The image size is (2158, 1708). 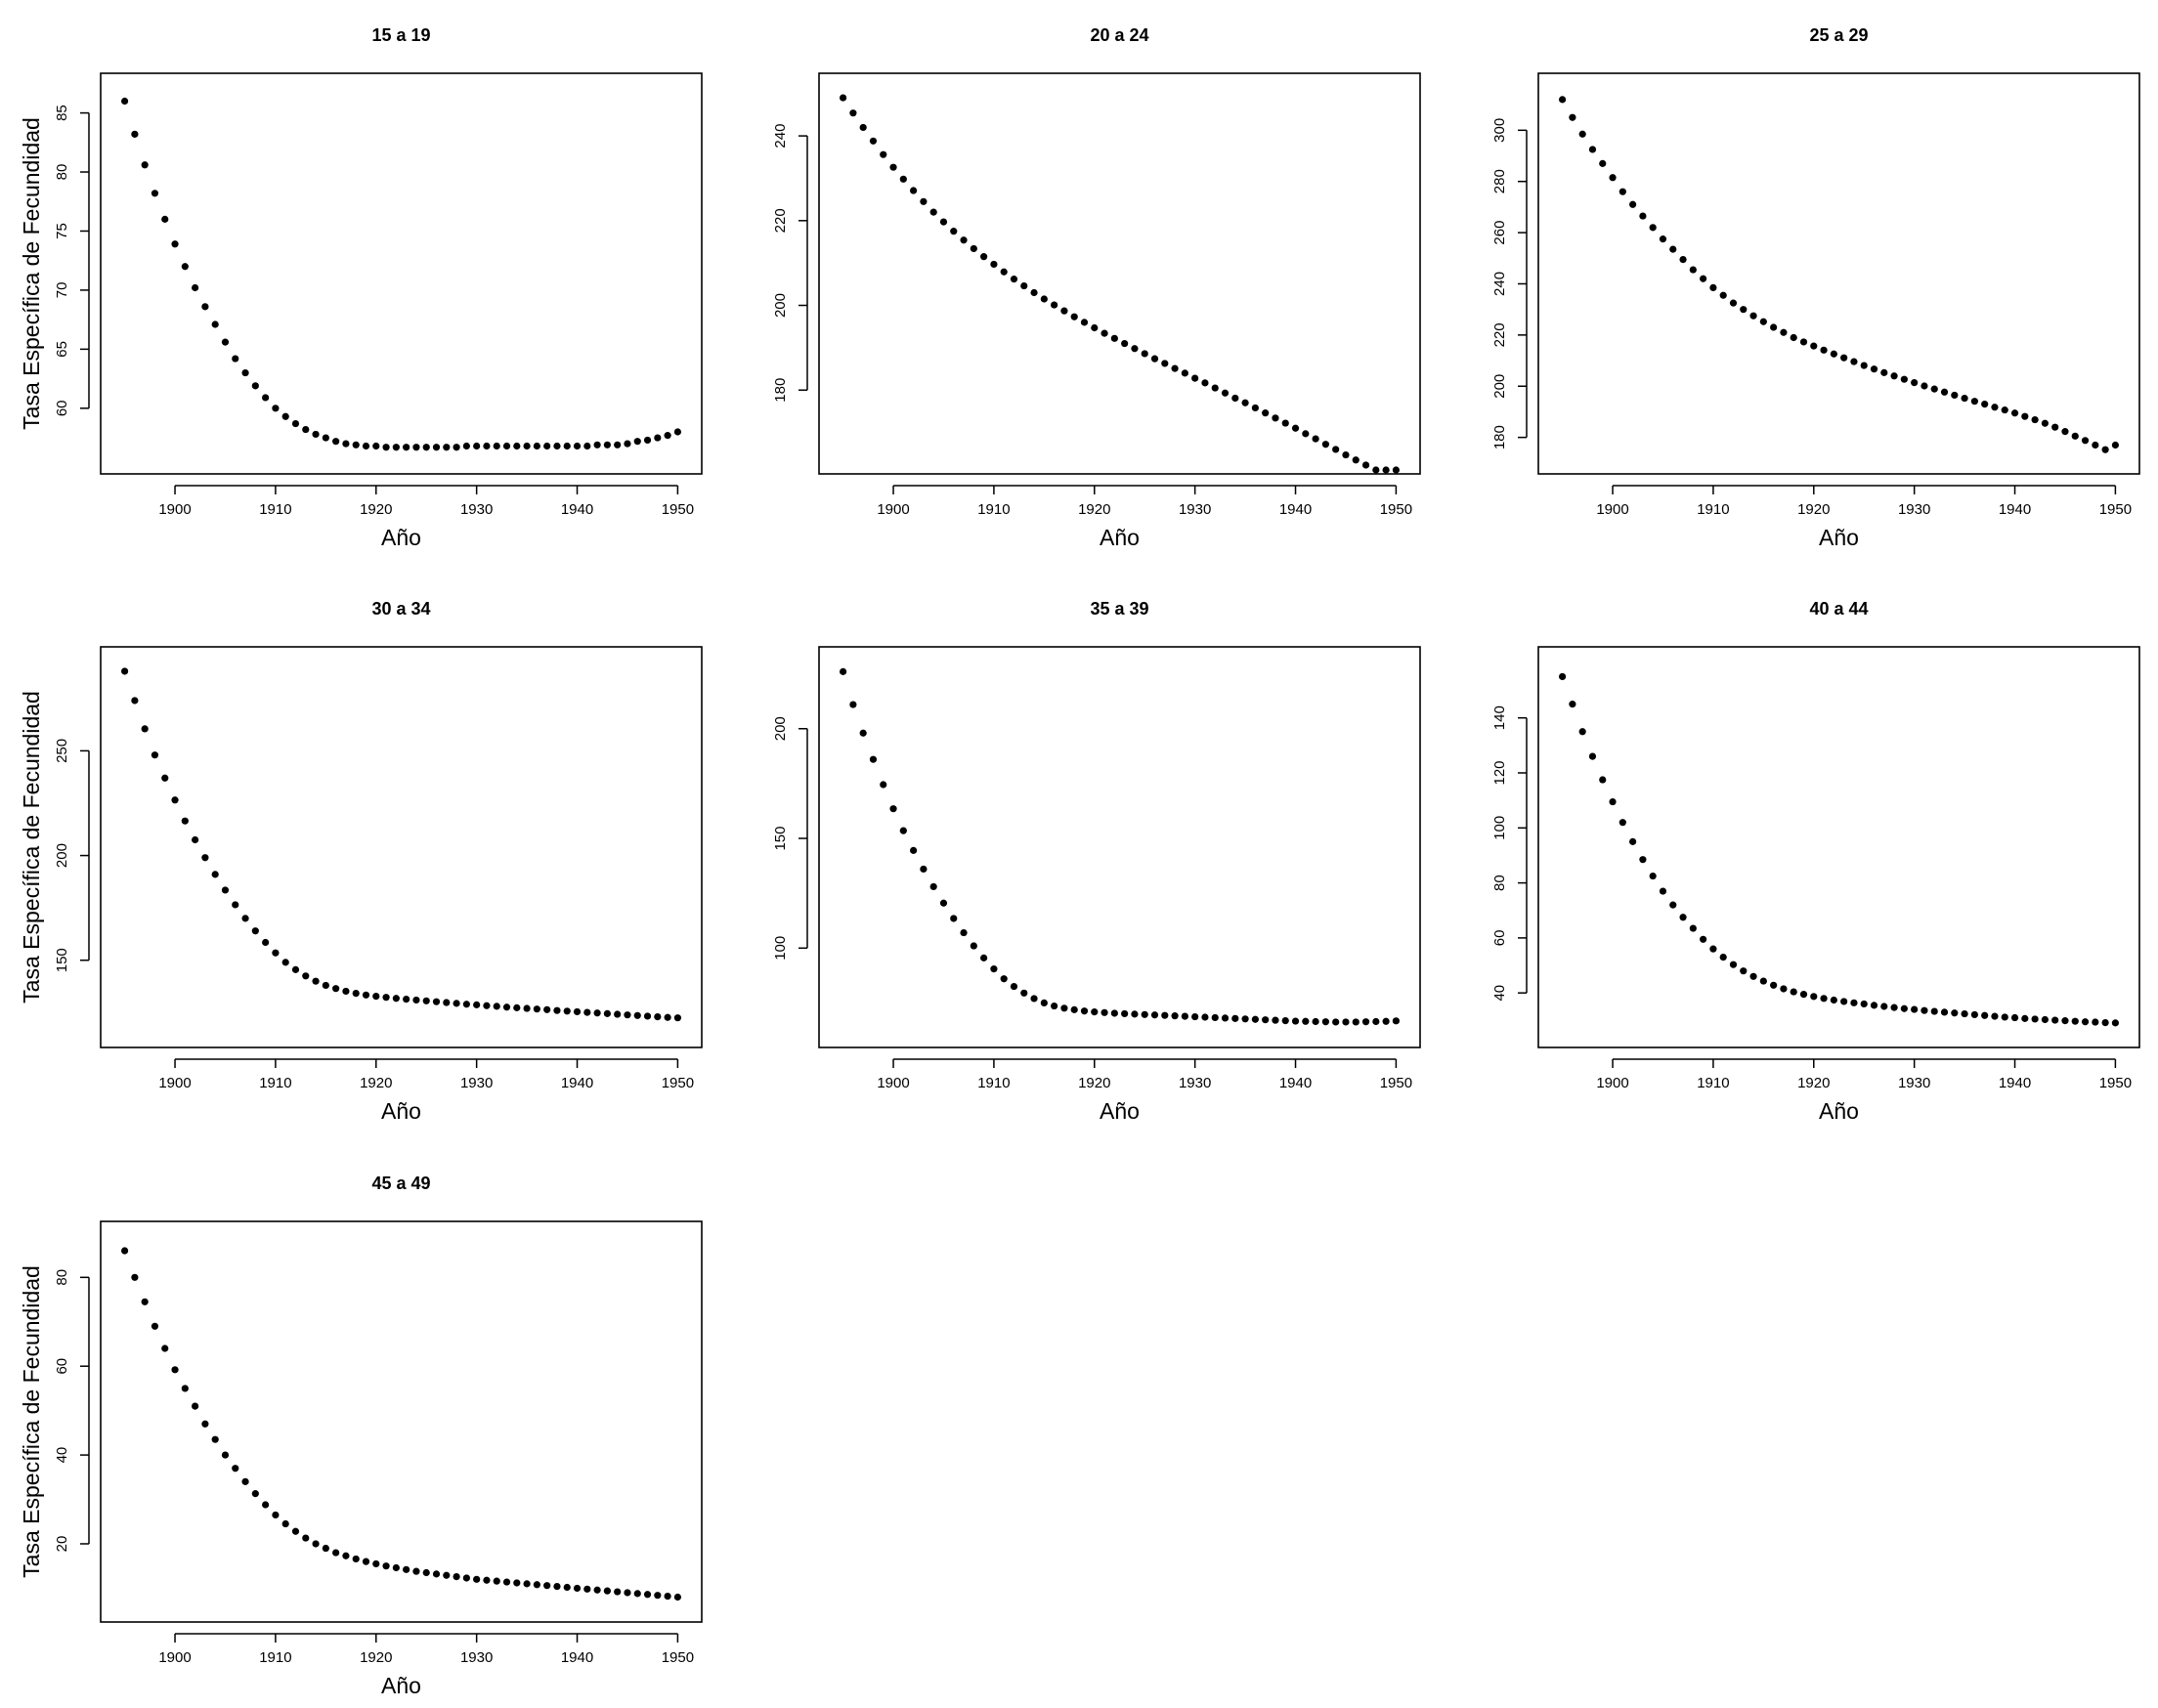 I want to click on x-axis-label: Año, so click(x=401, y=1685).